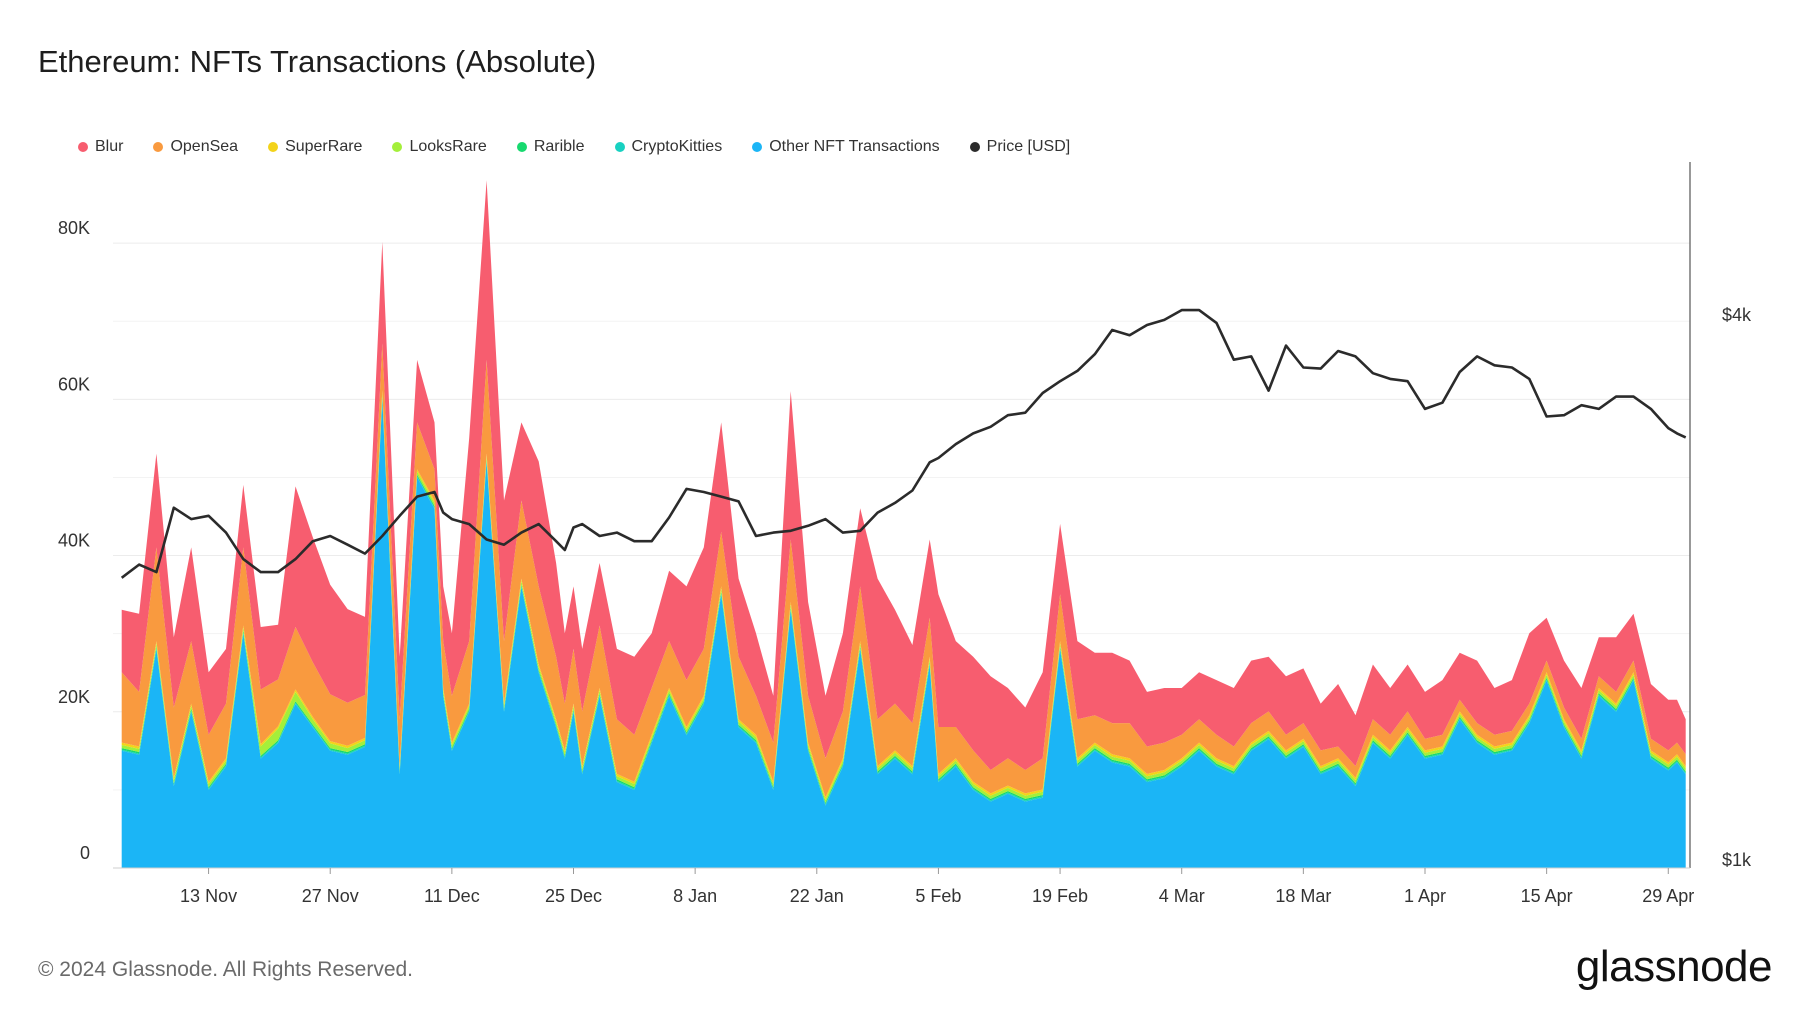 This screenshot has height=1013, width=1800. Describe the element at coordinates (208, 896) in the screenshot. I see `x-tick-label: 13 Nov` at that location.